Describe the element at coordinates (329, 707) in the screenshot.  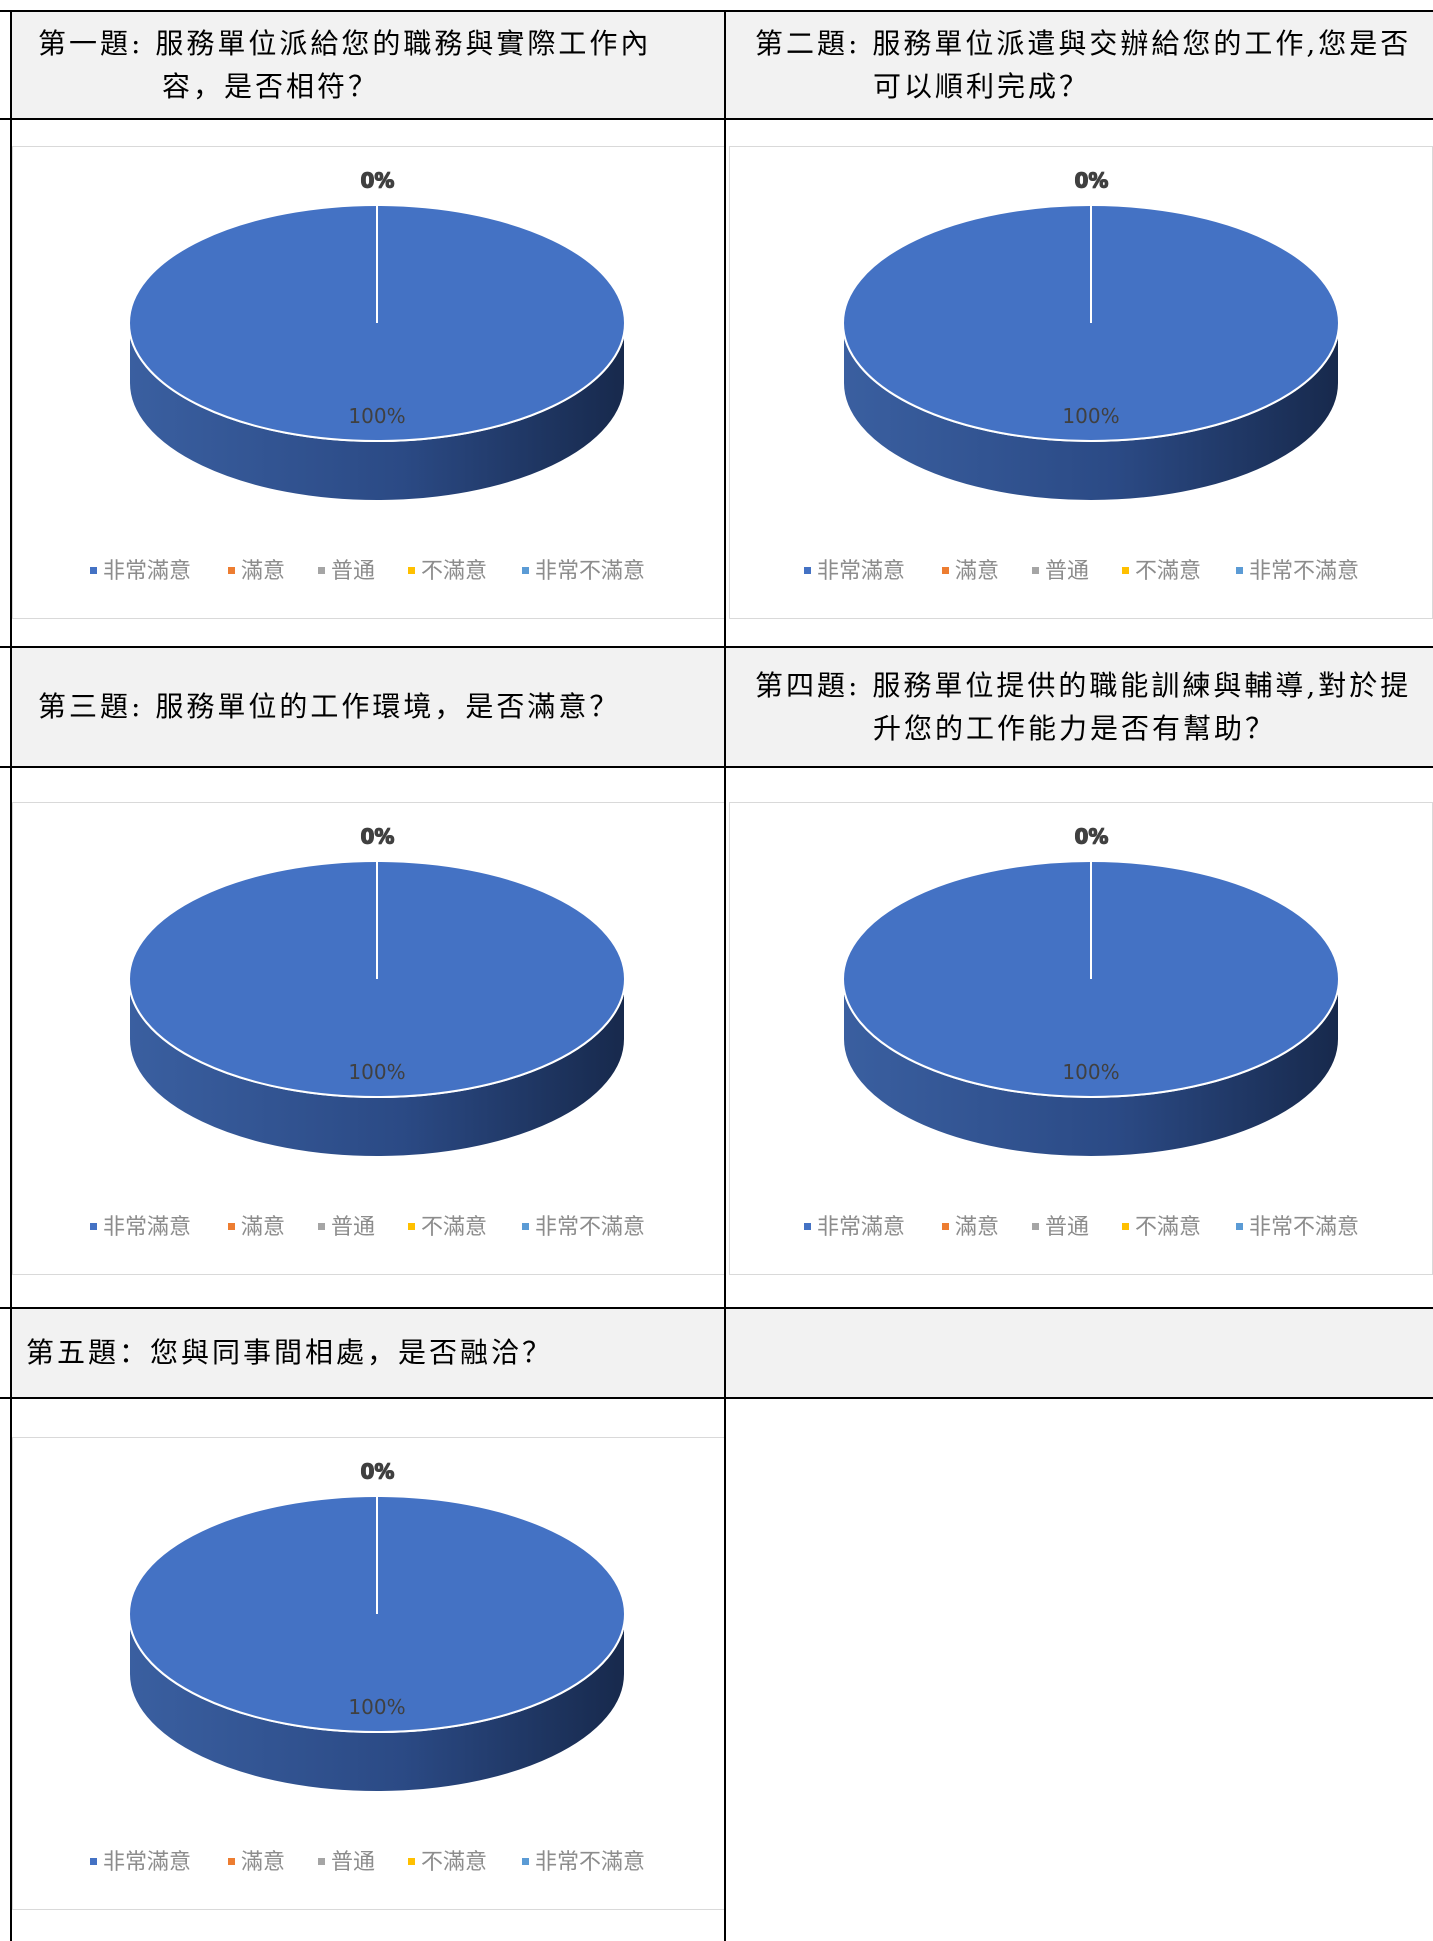
I see `question-3-title-line-1: 第三題: 服務單位的工作環境，是否滿意？` at that location.